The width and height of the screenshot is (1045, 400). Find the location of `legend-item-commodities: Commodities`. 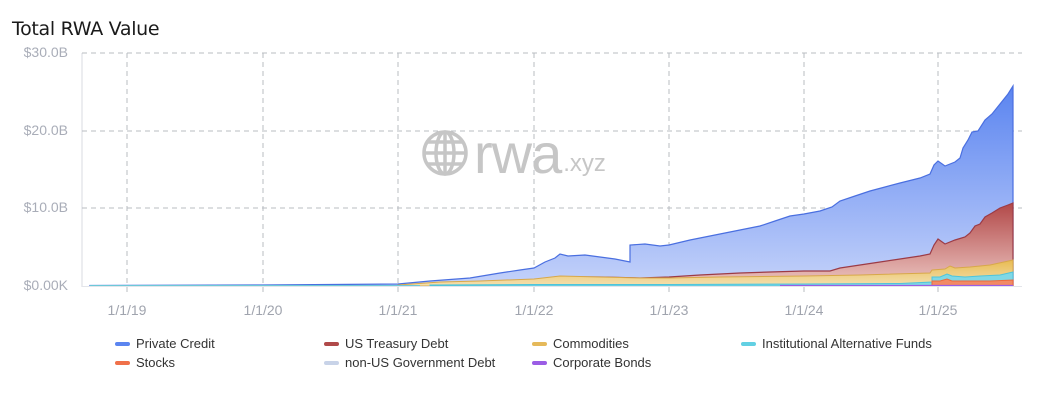

legend-item-commodities: Commodities is located at coordinates (580, 343).